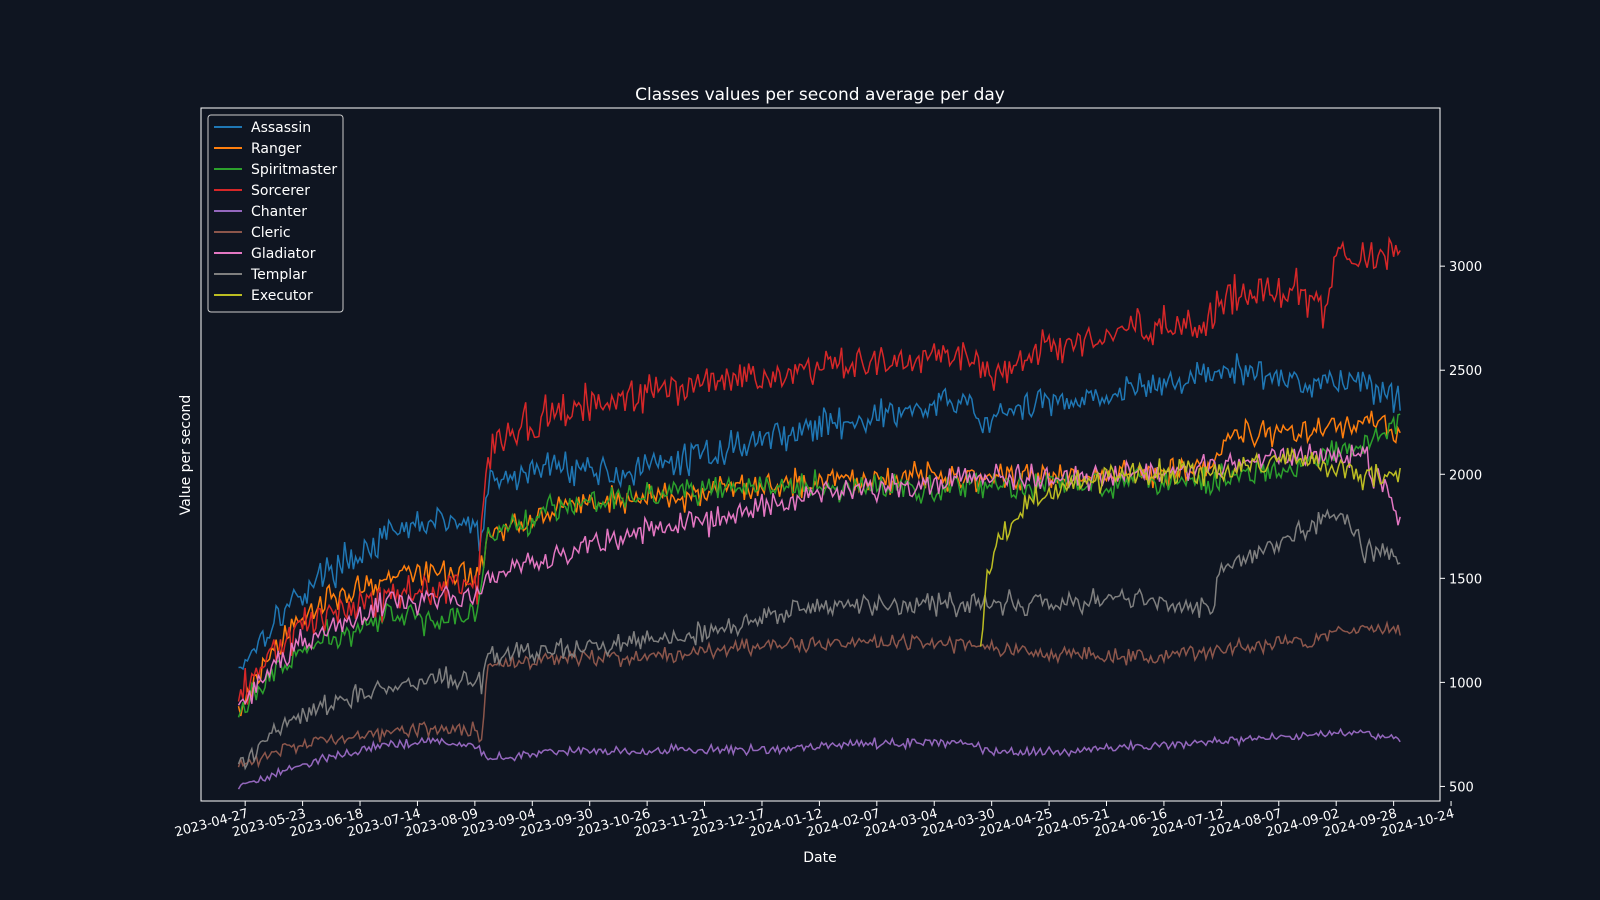 The width and height of the screenshot is (1600, 900). I want to click on legend-box, so click(275, 213).